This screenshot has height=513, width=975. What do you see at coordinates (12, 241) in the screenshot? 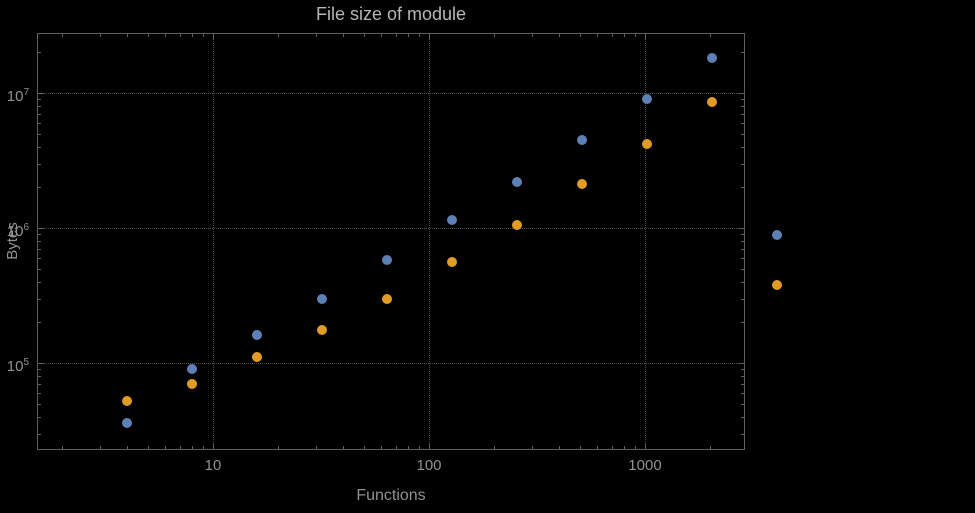
I see `y-axis-label: Bytes` at bounding box center [12, 241].